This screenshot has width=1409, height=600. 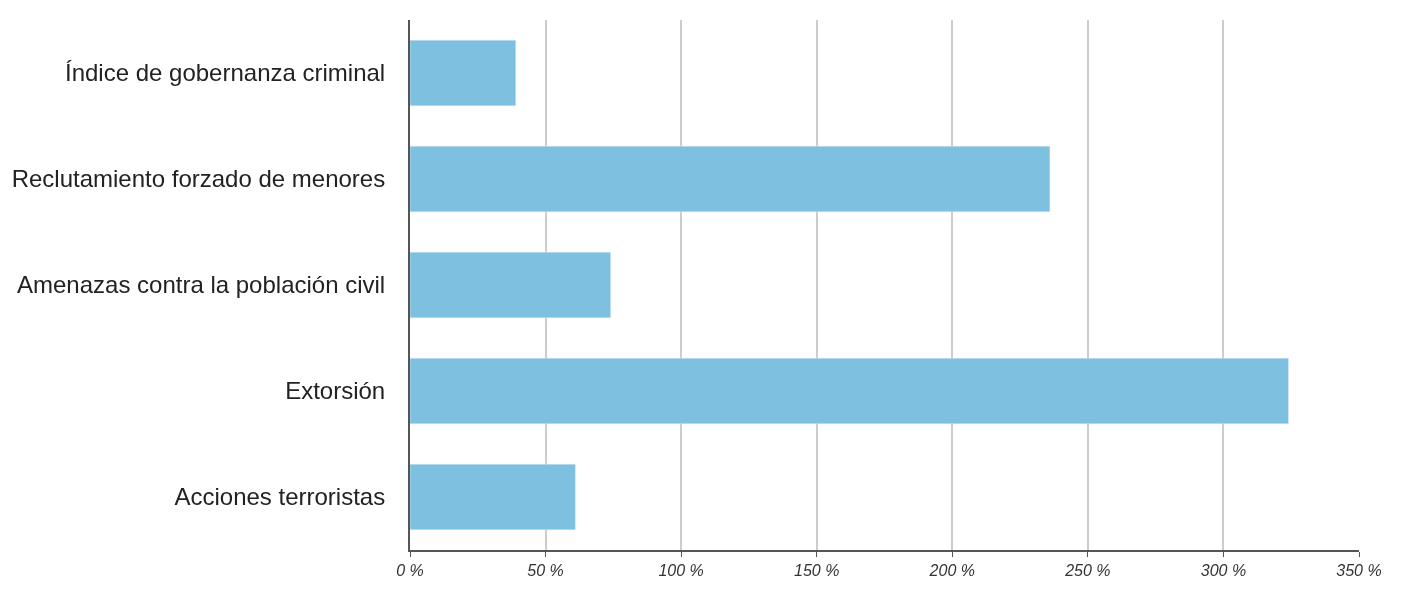 What do you see at coordinates (1223, 571) in the screenshot?
I see `x-tick-label: 300 %` at bounding box center [1223, 571].